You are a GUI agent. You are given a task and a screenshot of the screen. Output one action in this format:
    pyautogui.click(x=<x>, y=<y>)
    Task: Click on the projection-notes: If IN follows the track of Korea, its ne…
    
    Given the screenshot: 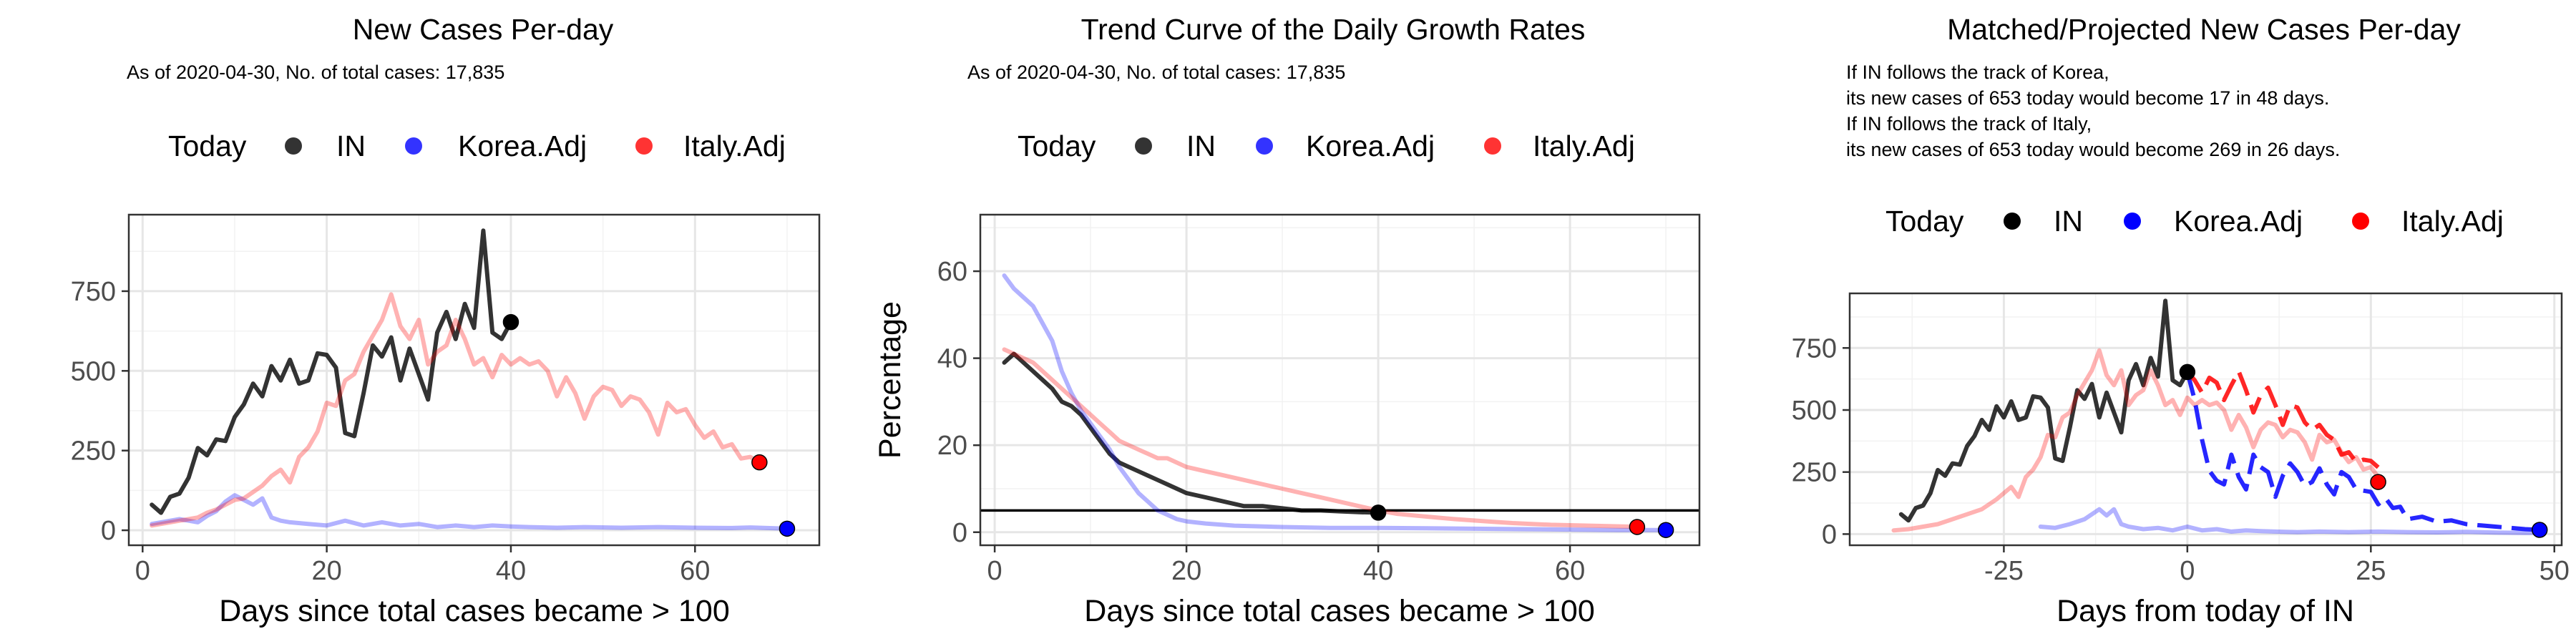 What is the action you would take?
    pyautogui.click(x=2093, y=111)
    